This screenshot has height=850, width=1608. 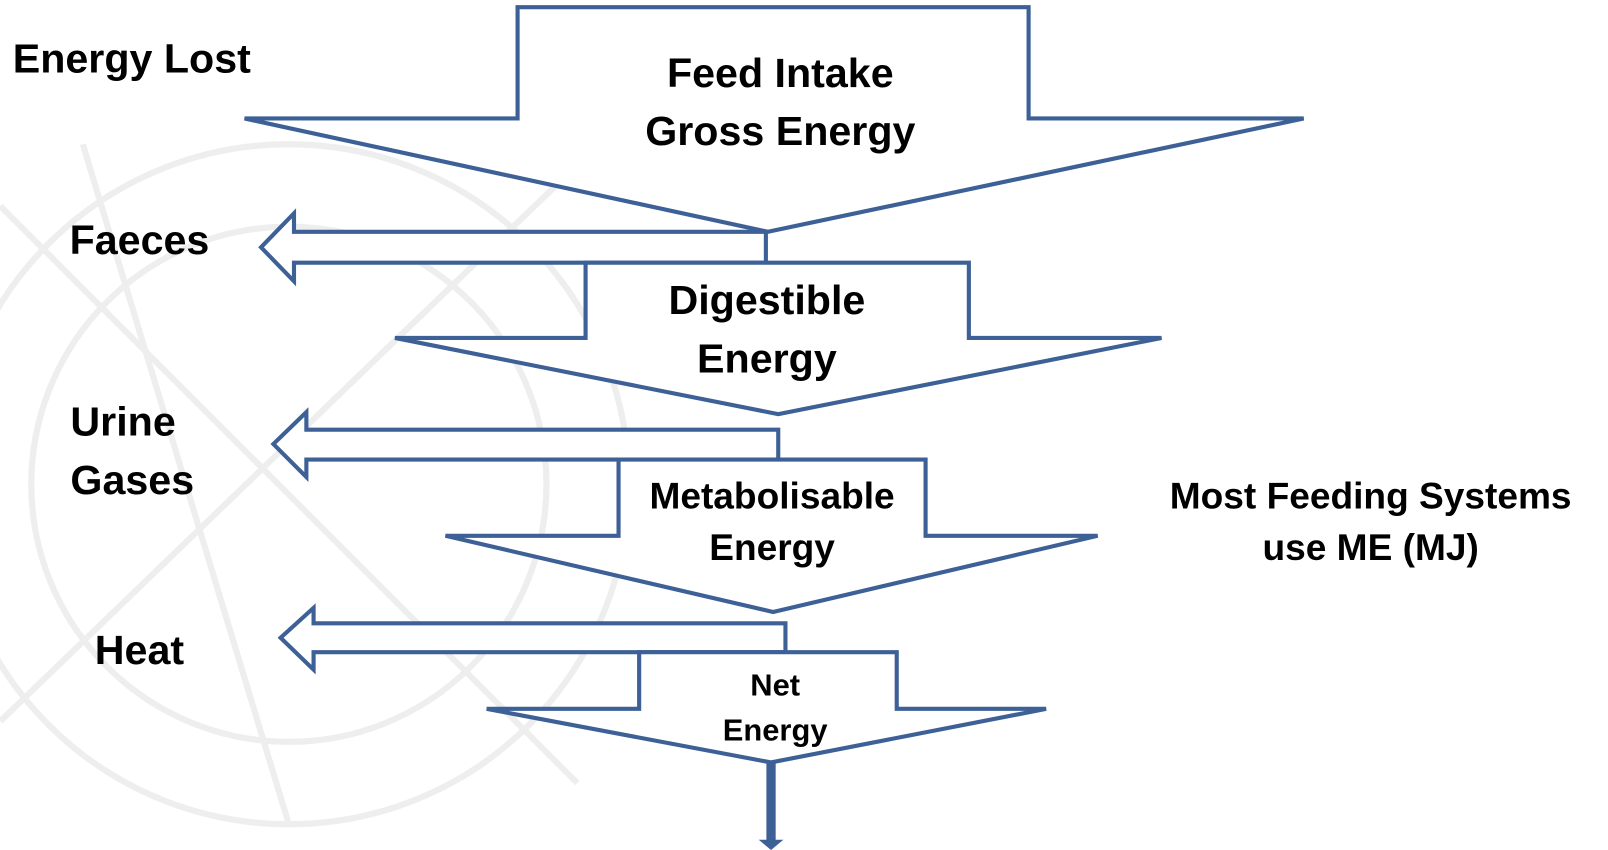 I want to click on note: use ME (MJ), so click(x=1371, y=547).